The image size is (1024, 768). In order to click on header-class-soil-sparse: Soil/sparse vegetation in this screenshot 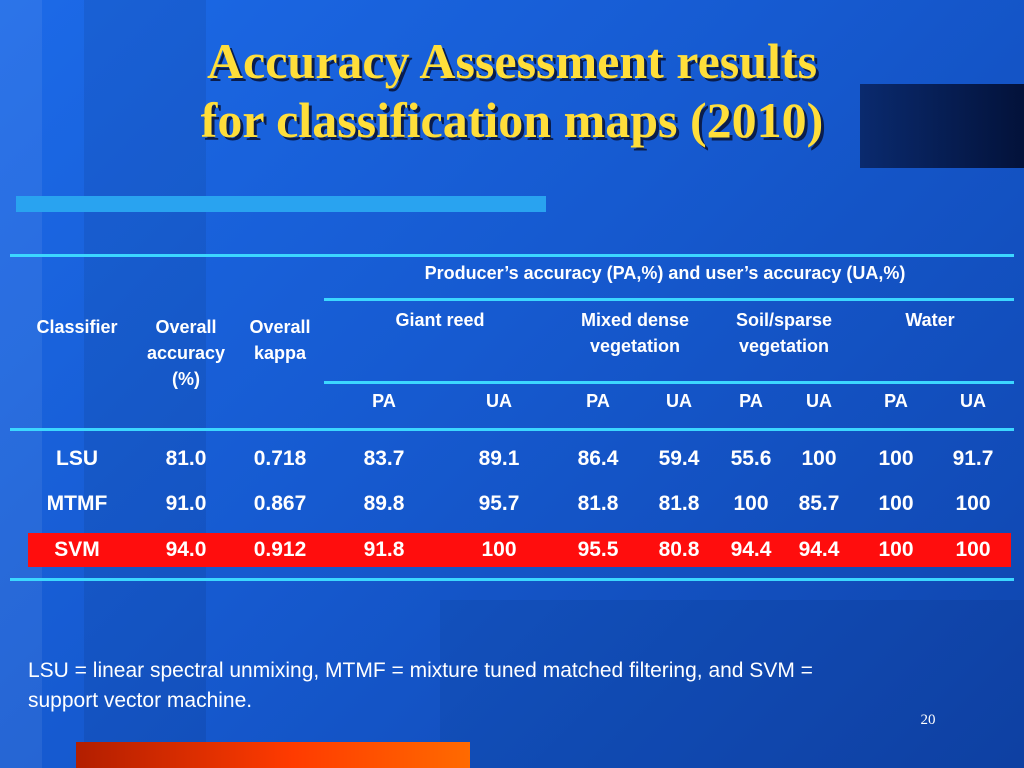, I will do `click(784, 333)`.